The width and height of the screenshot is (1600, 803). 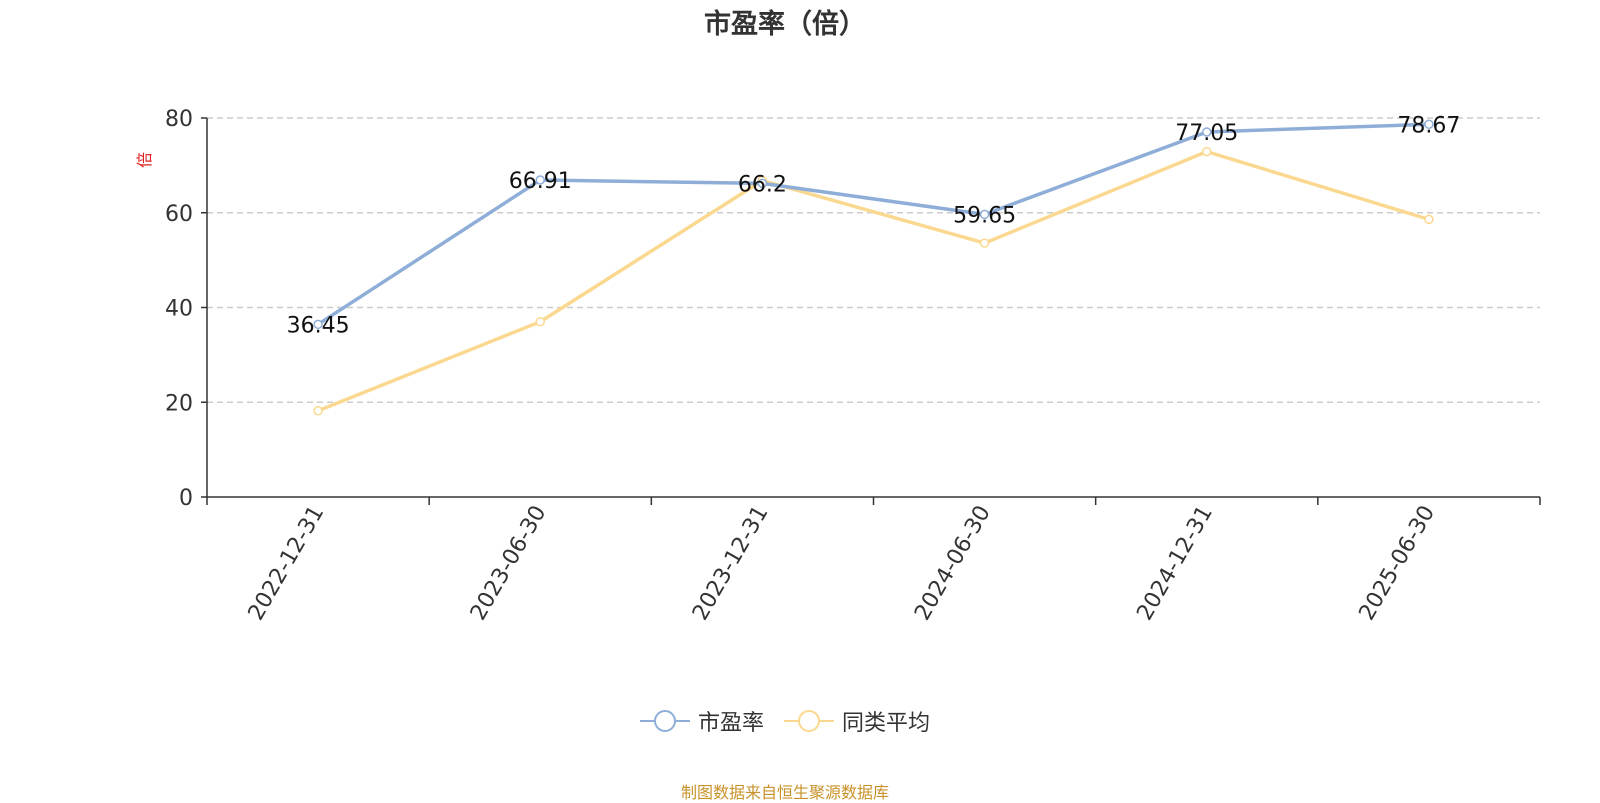 What do you see at coordinates (1398, 563) in the screenshot?
I see `x-tick-label: 2025-06-30` at bounding box center [1398, 563].